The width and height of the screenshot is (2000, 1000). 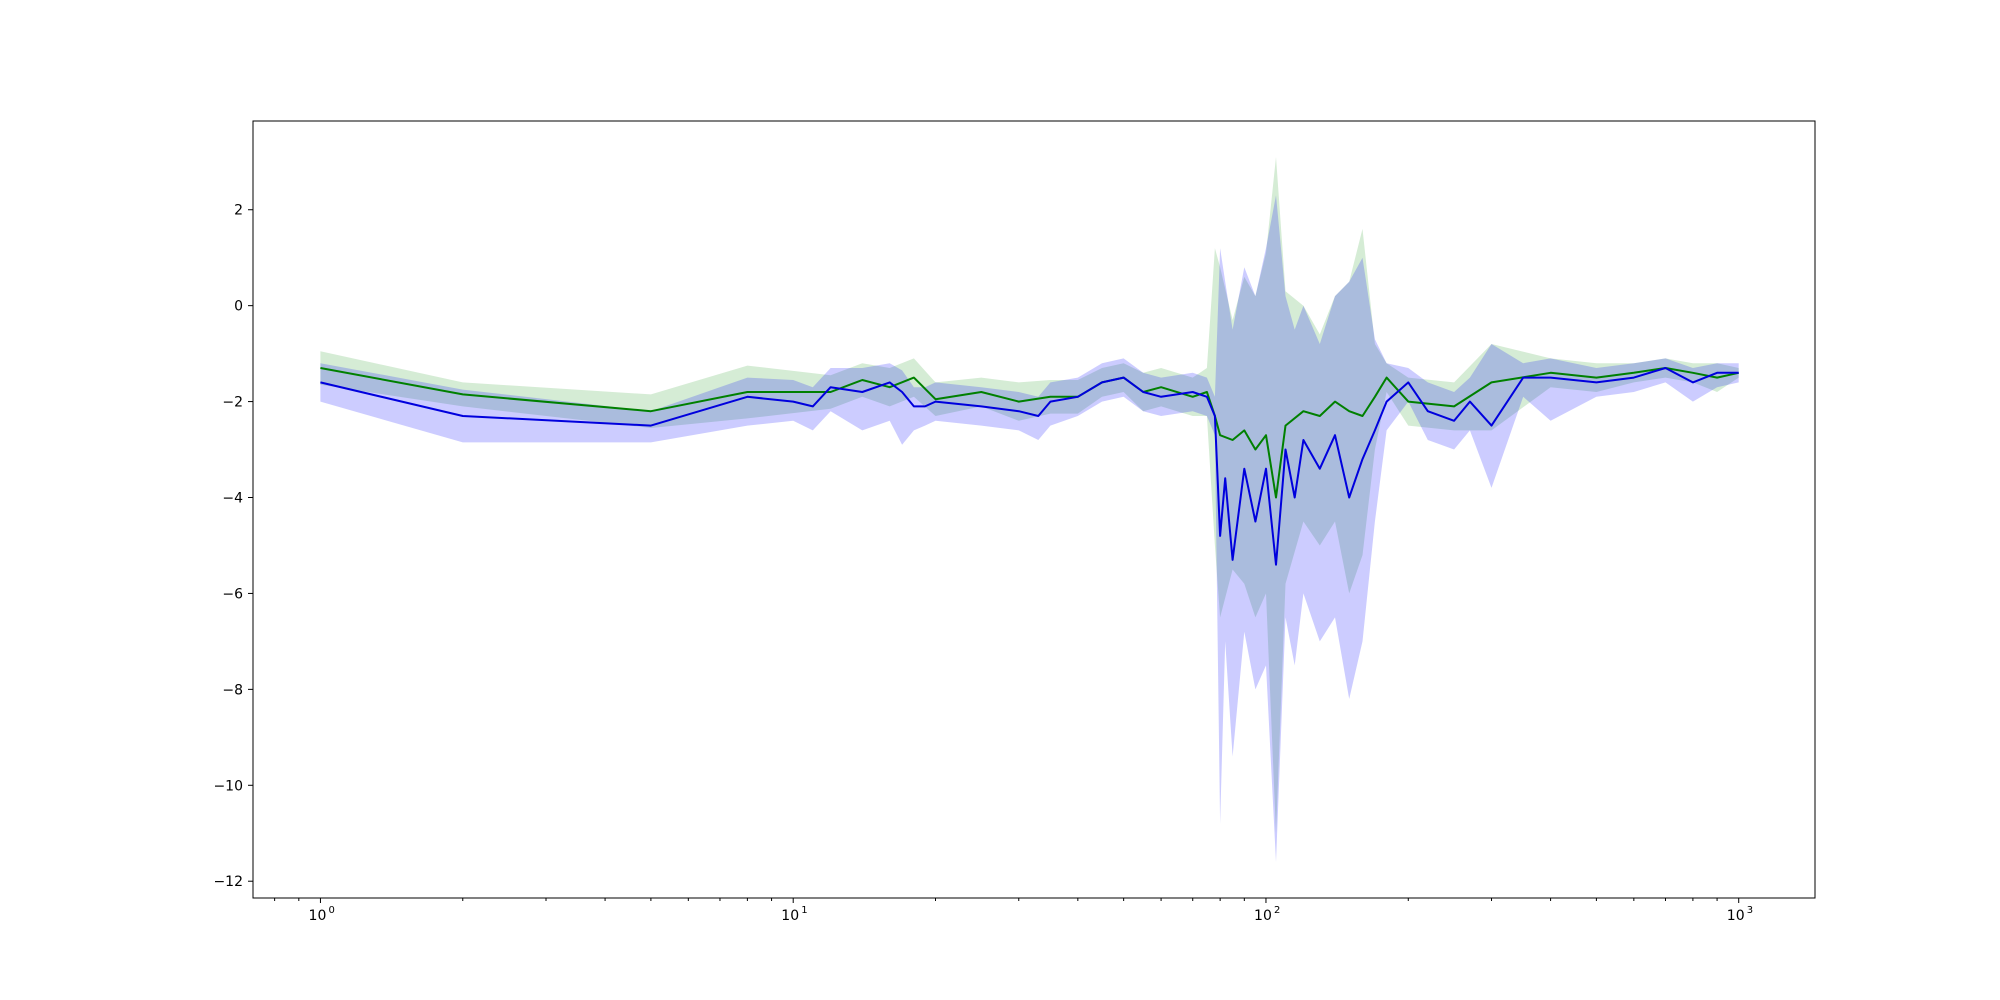 What do you see at coordinates (1750, 910) in the screenshot?
I see `x-tick-label-exponent: 3` at bounding box center [1750, 910].